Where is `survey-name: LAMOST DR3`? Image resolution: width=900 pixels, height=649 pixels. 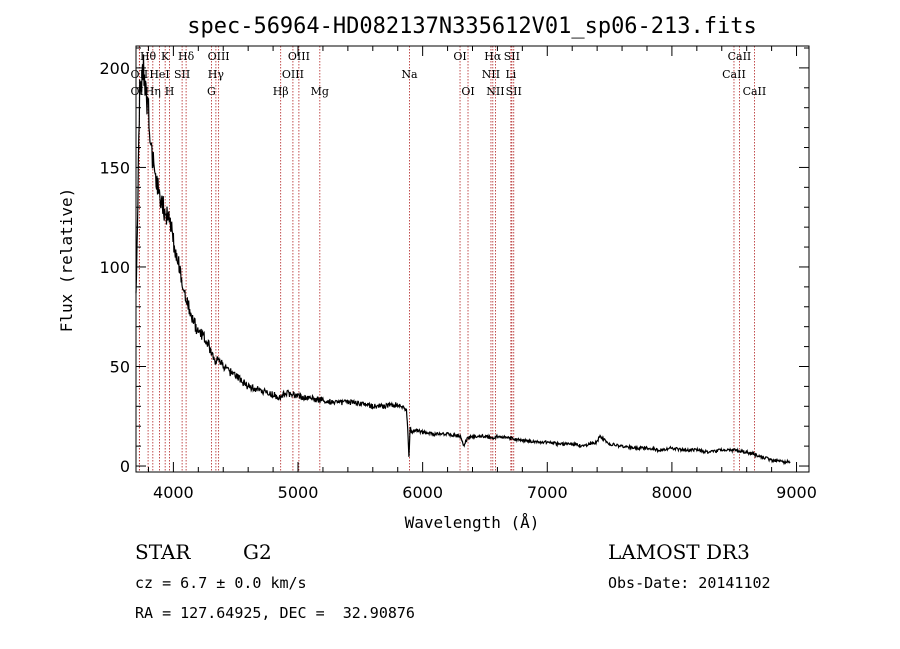
survey-name: LAMOST DR3 is located at coordinates (679, 552).